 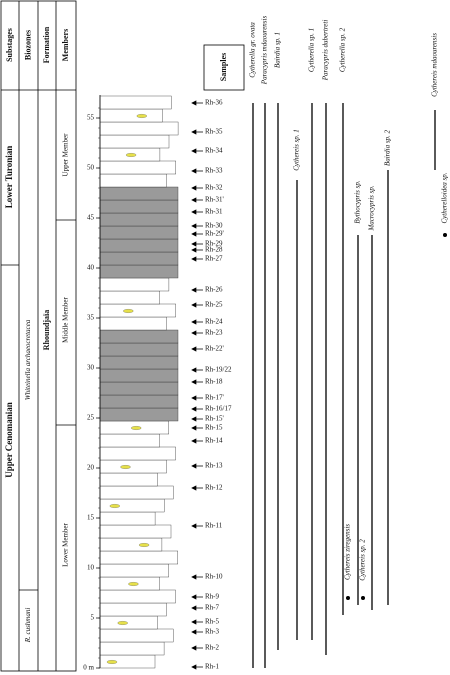 I want to click on sample-label: Rh-29, so click(x=214, y=244).